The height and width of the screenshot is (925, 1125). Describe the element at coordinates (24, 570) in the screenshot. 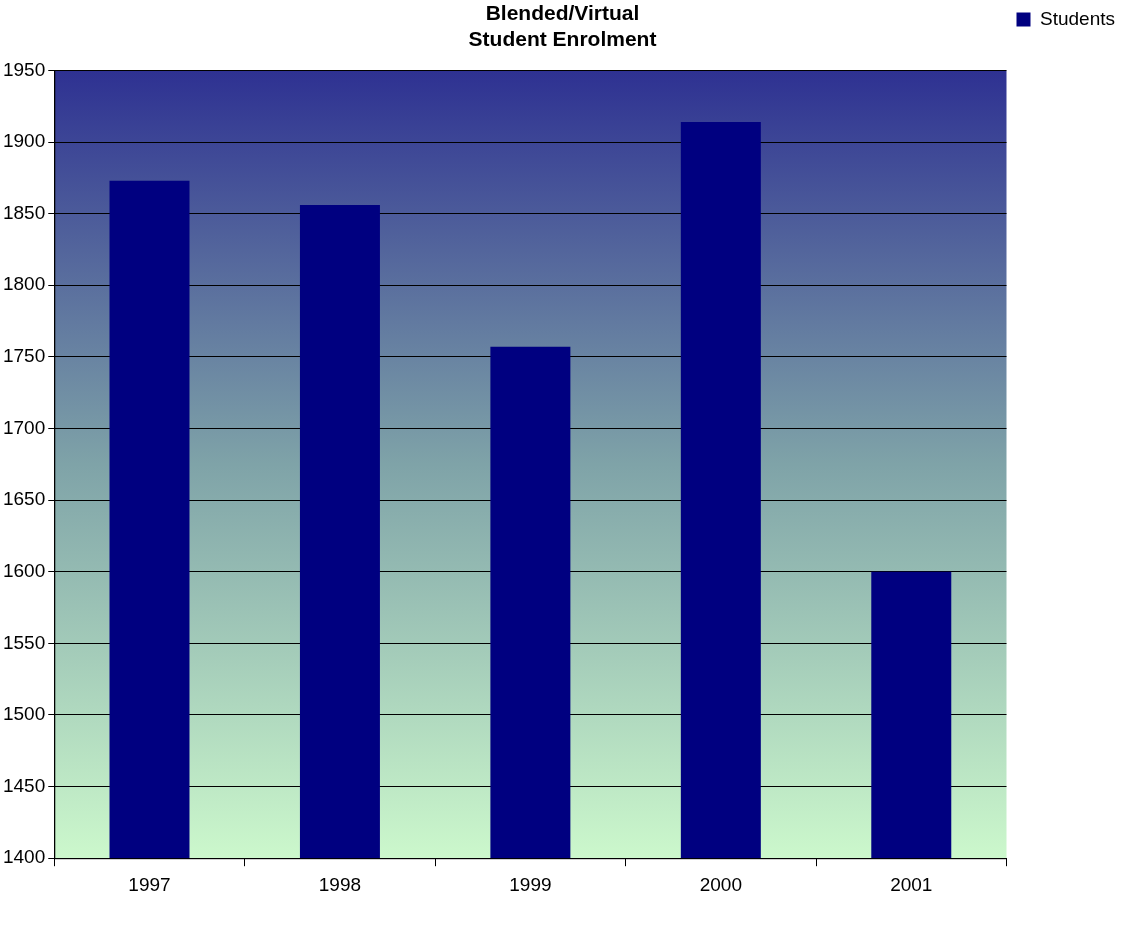

I see `y-tick-label: 1600` at that location.